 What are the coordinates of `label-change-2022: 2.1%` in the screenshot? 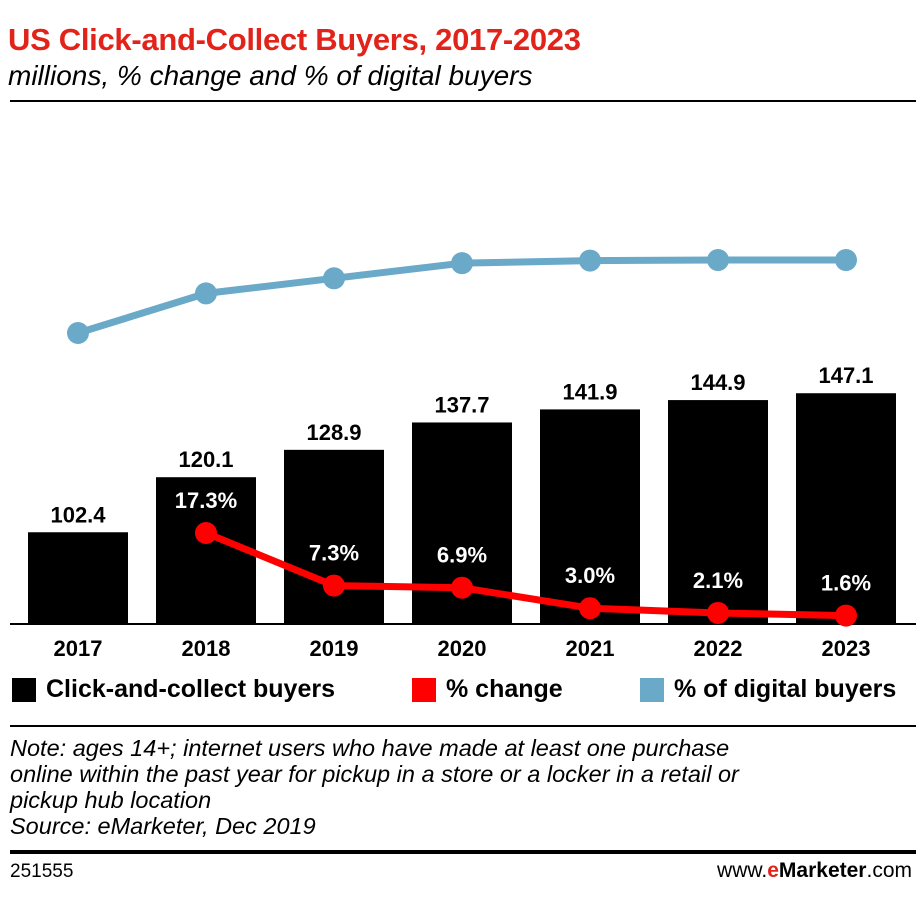 It's located at (718, 580).